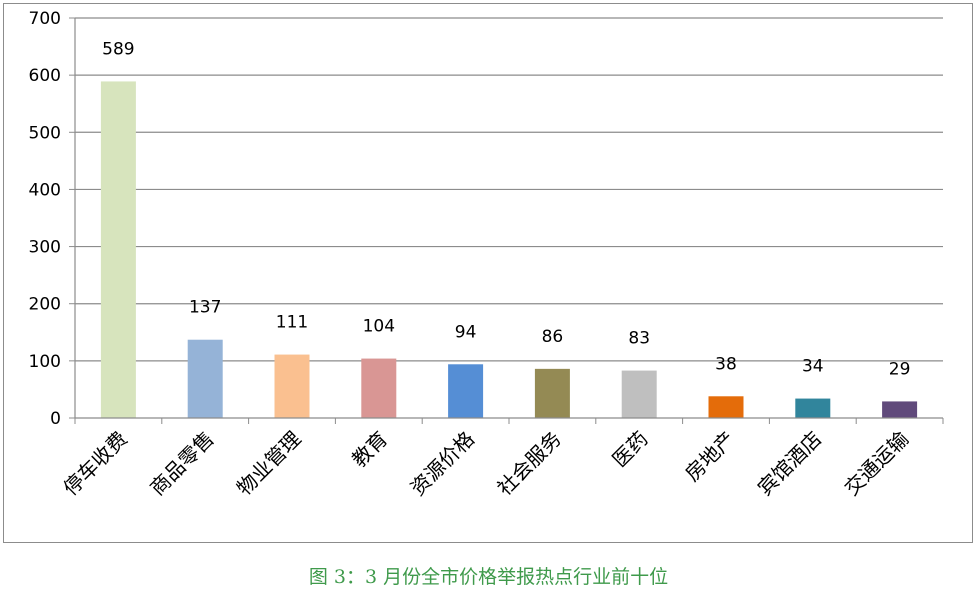  Describe the element at coordinates (95, 464) in the screenshot. I see `category-label: 停车收费` at that location.